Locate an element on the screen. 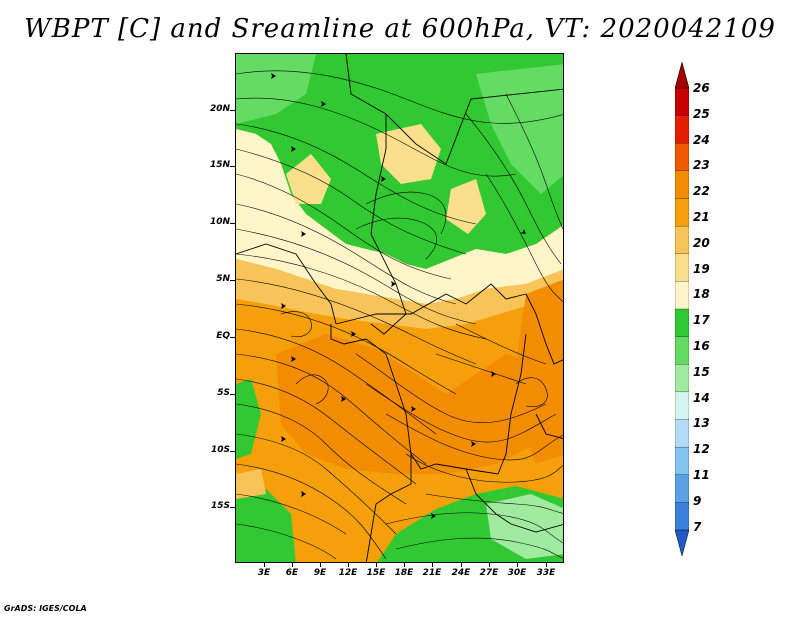 This screenshot has width=800, height=618. lat-label-eq: EQ is located at coordinates (223, 336).